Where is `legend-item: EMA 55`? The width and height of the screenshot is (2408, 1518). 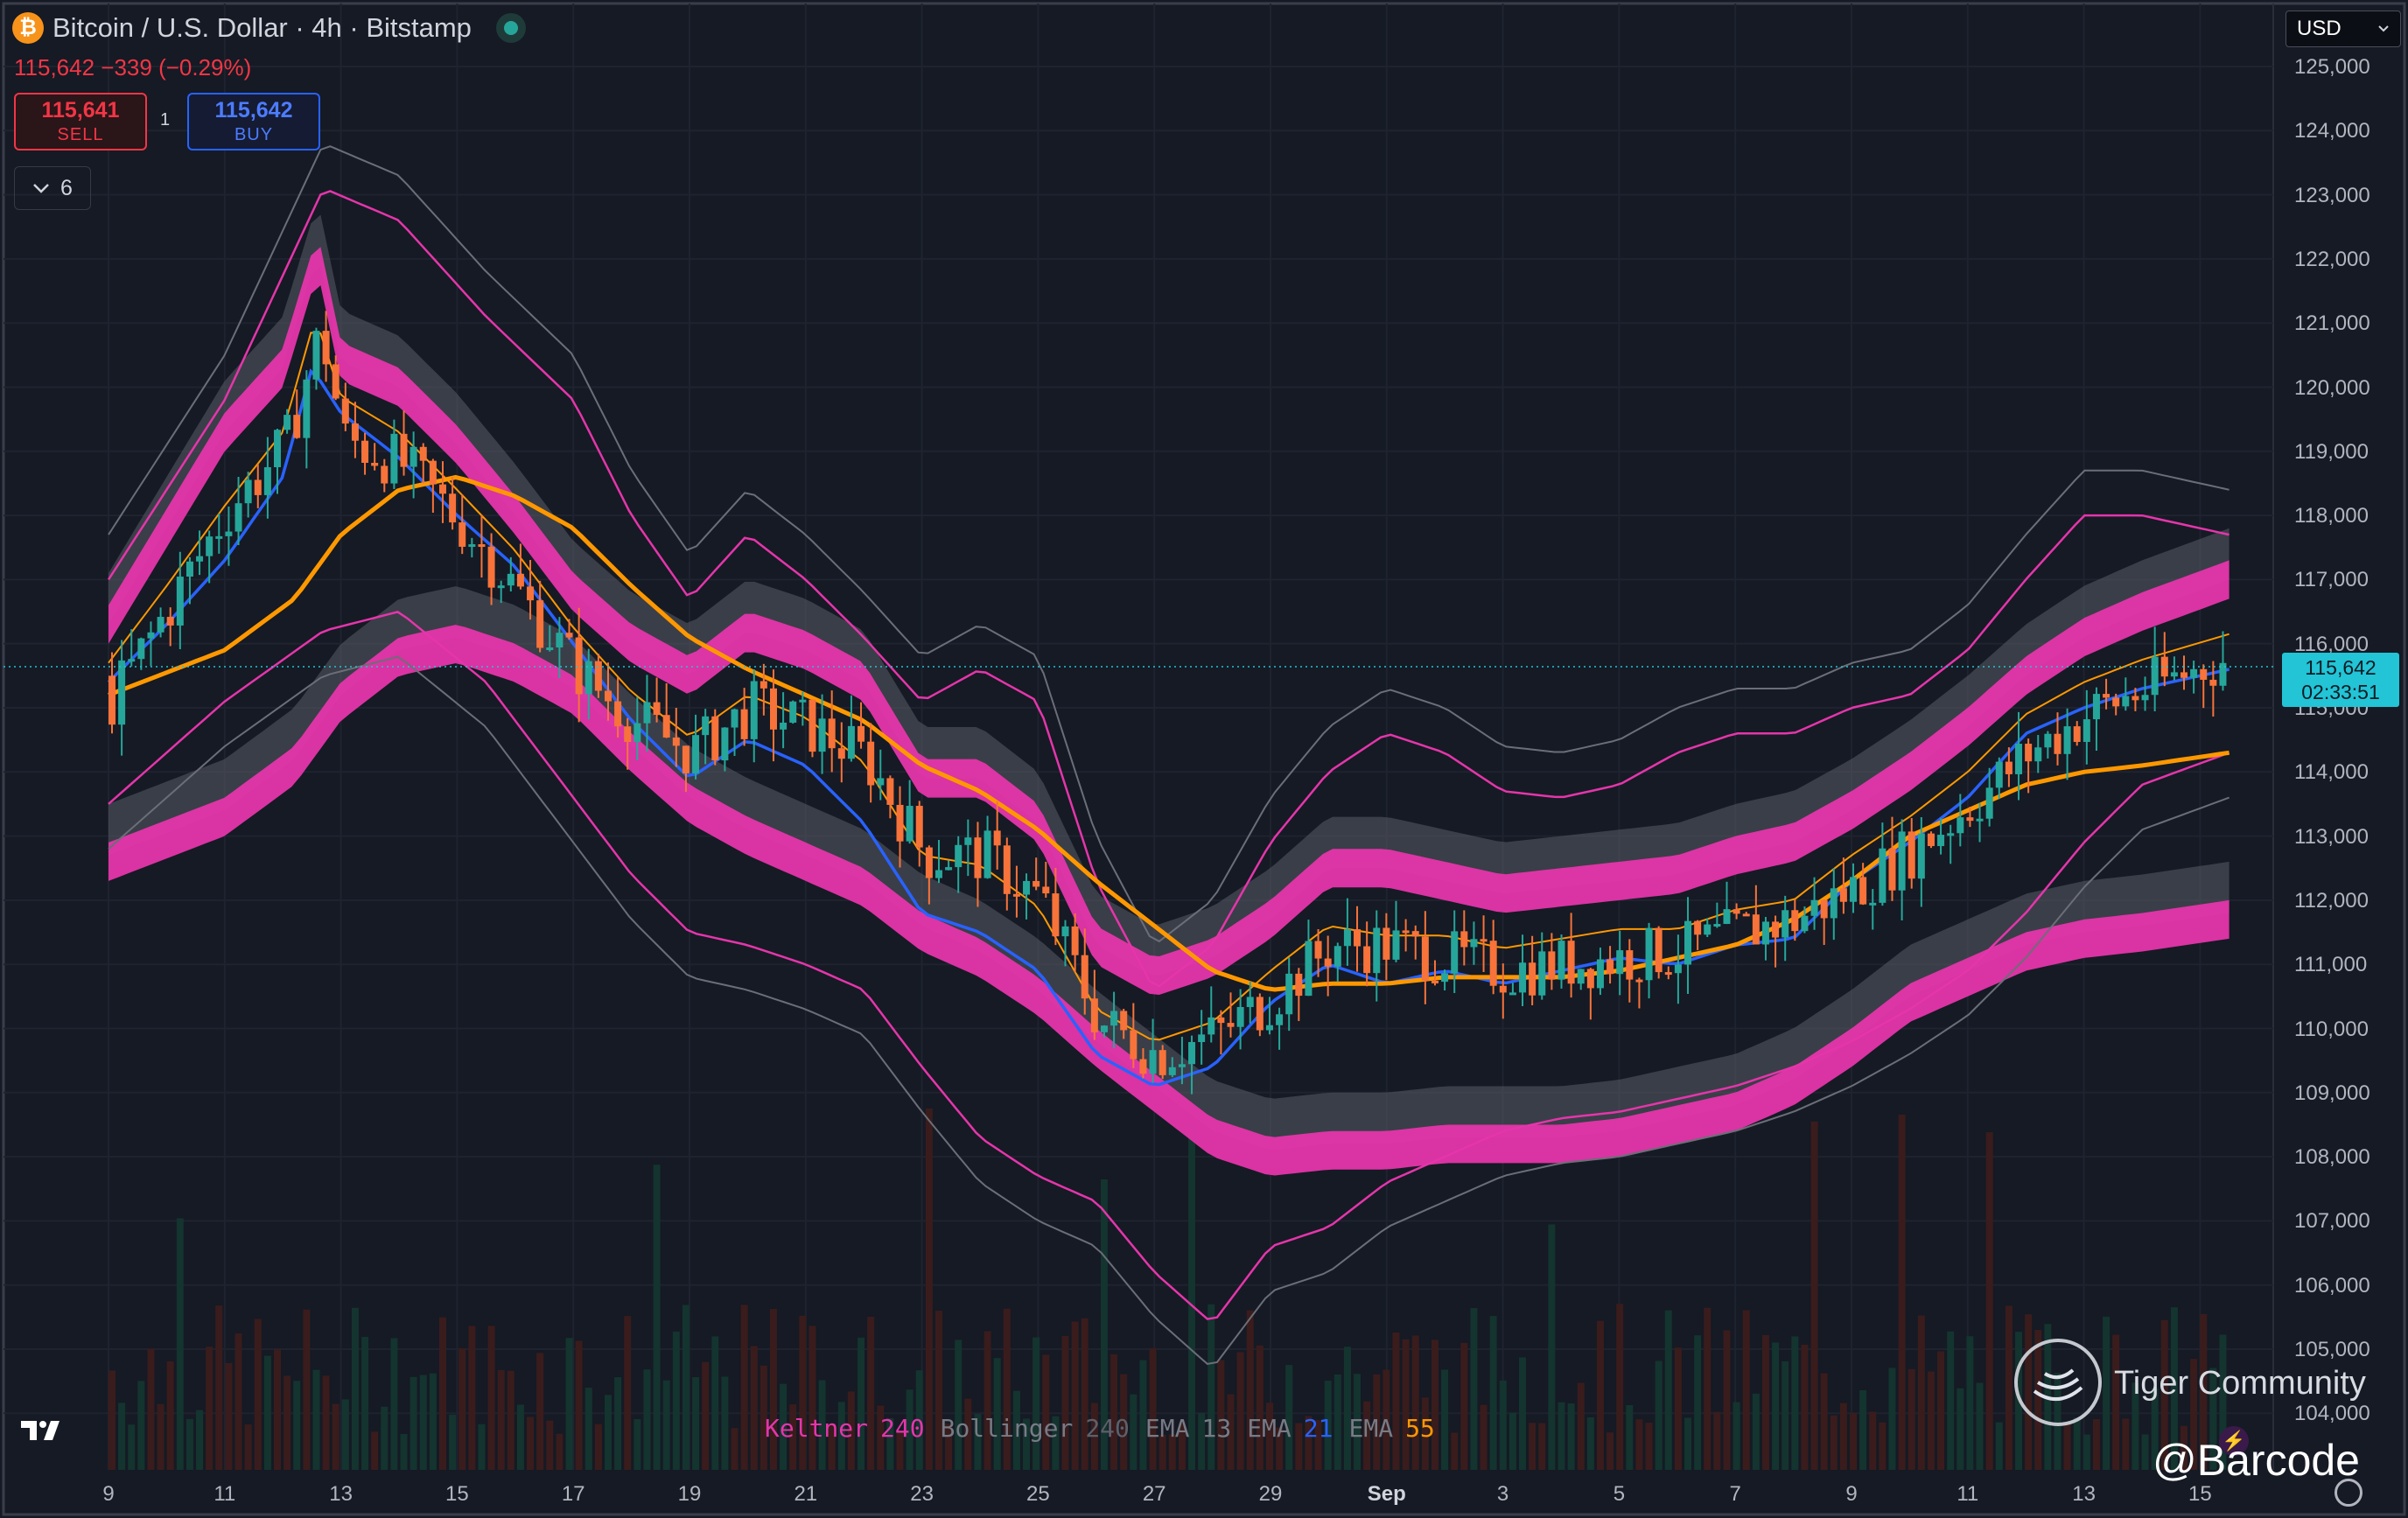 legend-item: EMA 55 is located at coordinates (1391, 1428).